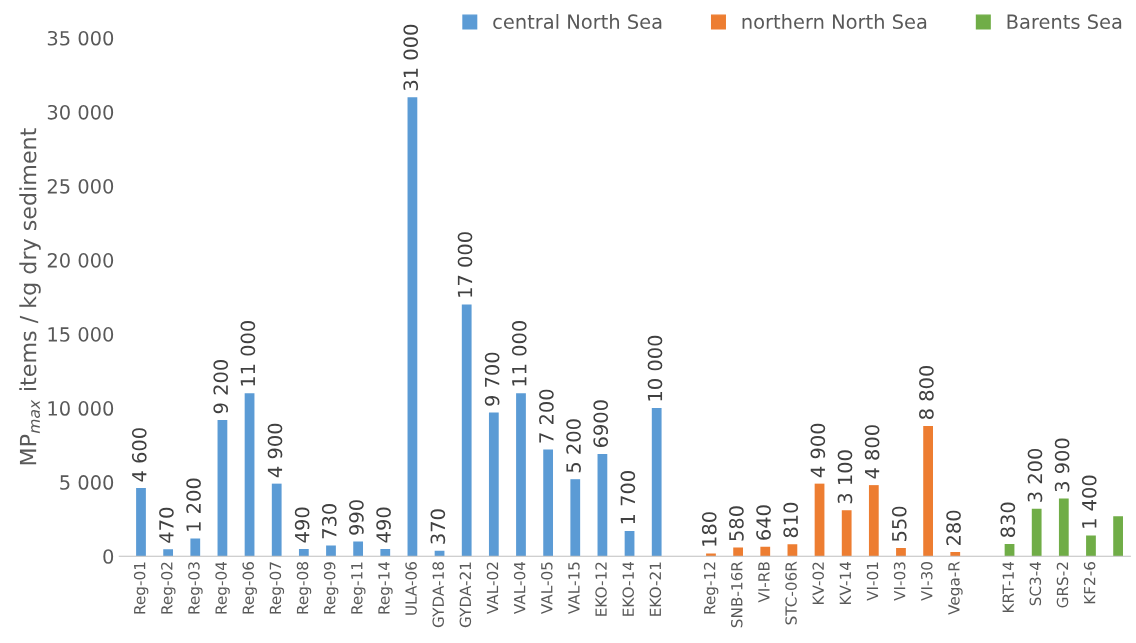 The width and height of the screenshot is (1136, 643). What do you see at coordinates (818, 583) in the screenshot?
I see `x-tick-label: KV-02` at bounding box center [818, 583].